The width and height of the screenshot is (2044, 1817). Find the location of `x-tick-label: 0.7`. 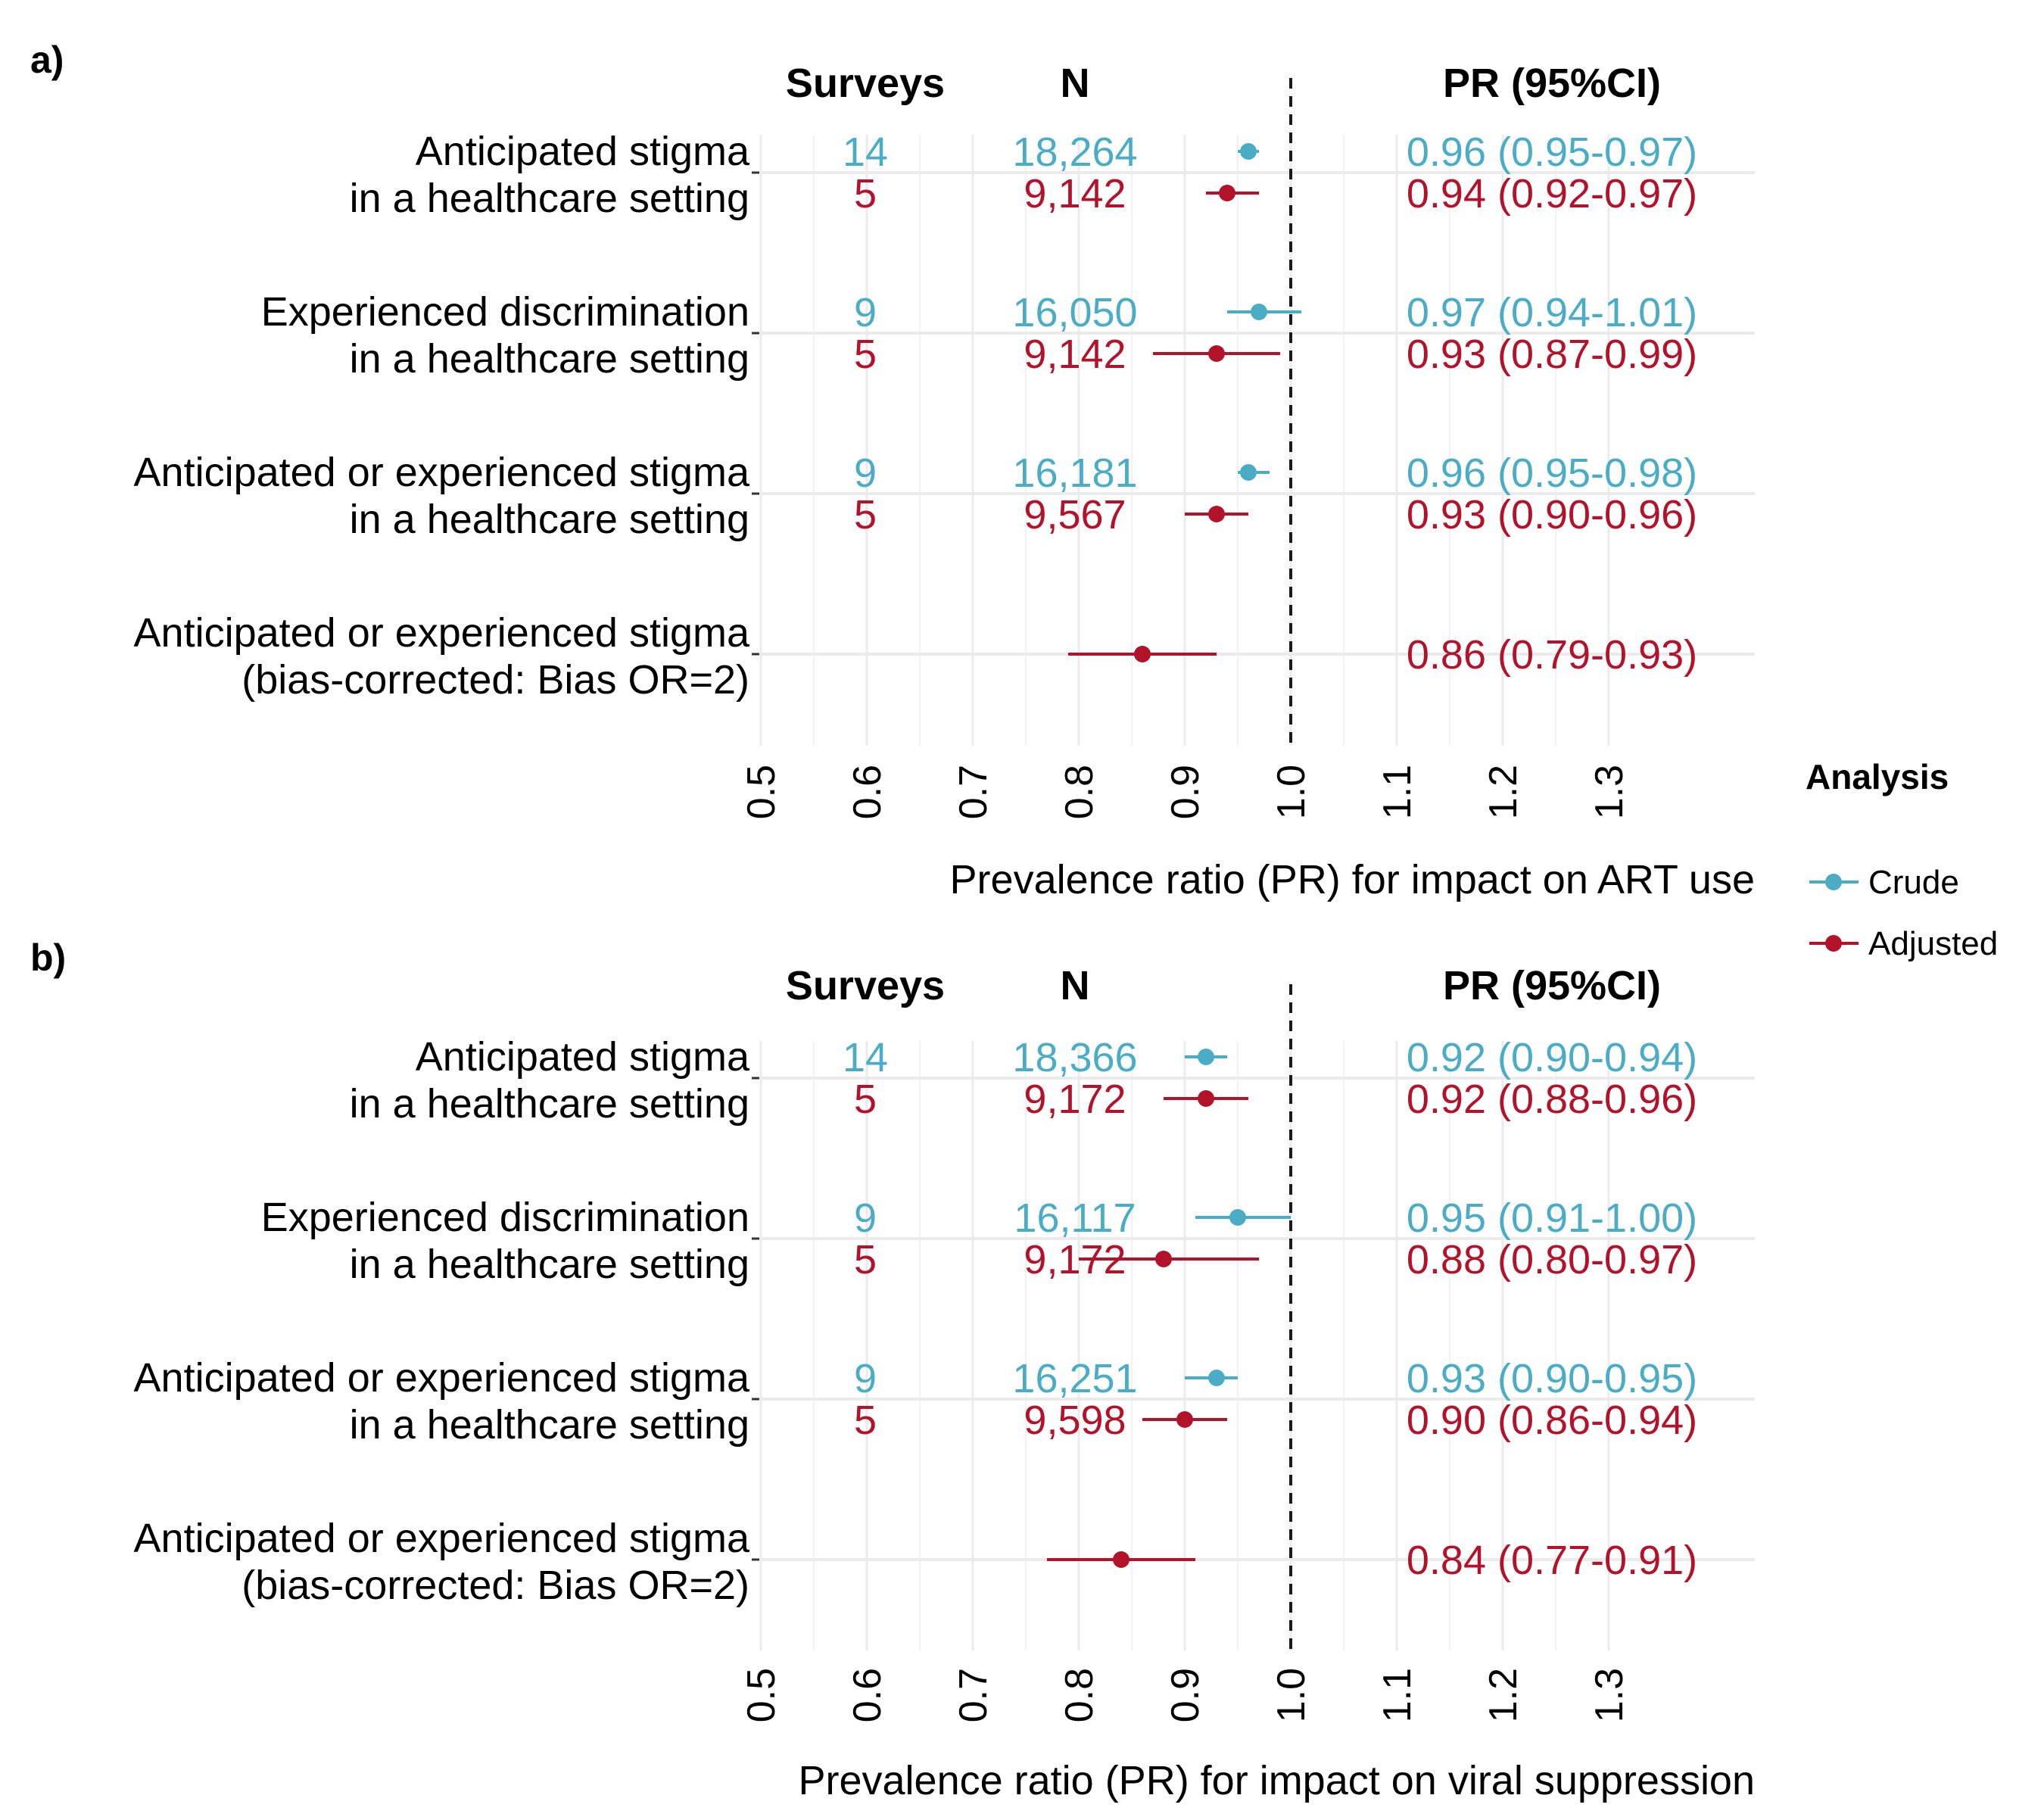

x-tick-label: 0.7 is located at coordinates (974, 792).